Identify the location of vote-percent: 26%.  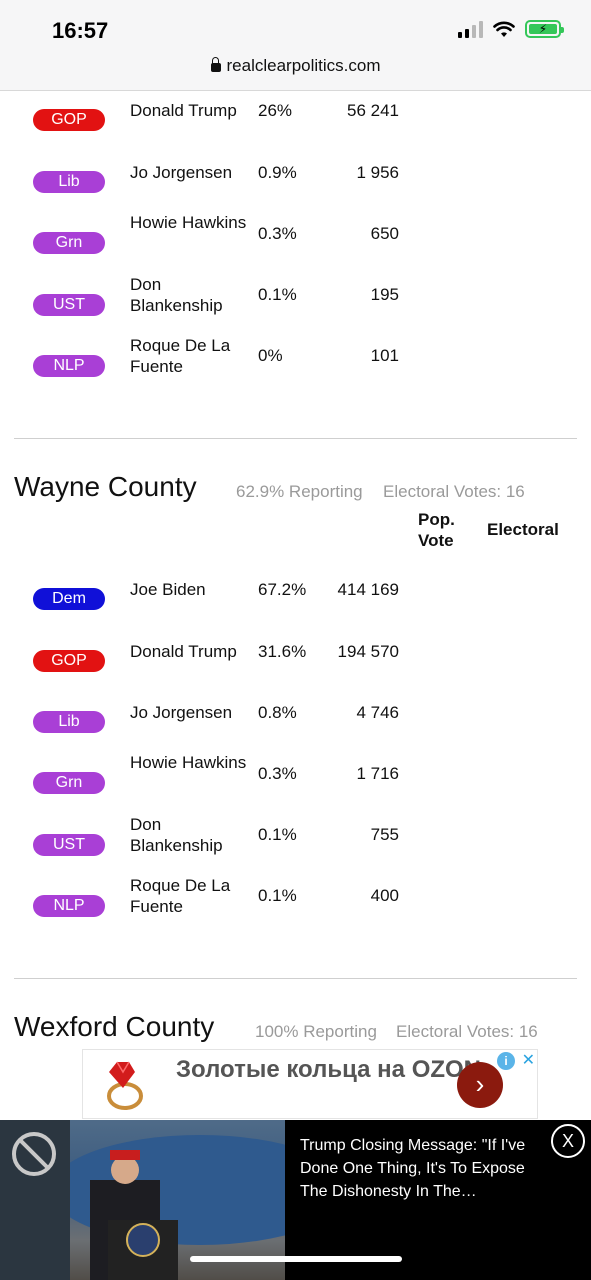
(275, 110).